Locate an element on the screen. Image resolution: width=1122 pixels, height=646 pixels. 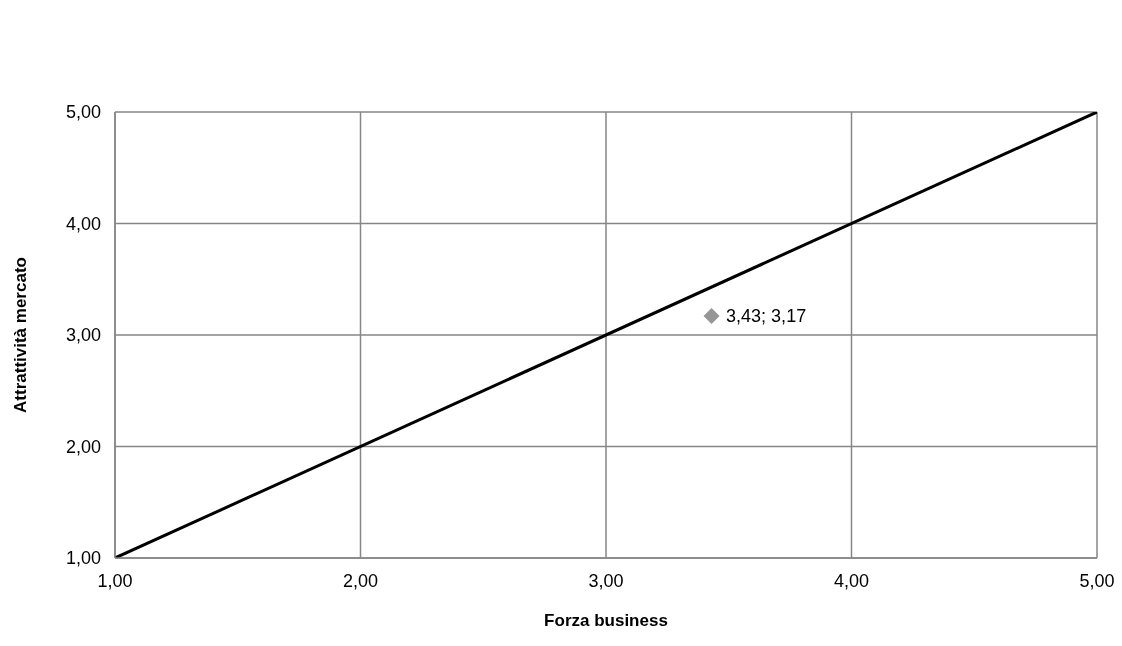
y-axis-title: Attrattività mercato is located at coordinates (21, 335).